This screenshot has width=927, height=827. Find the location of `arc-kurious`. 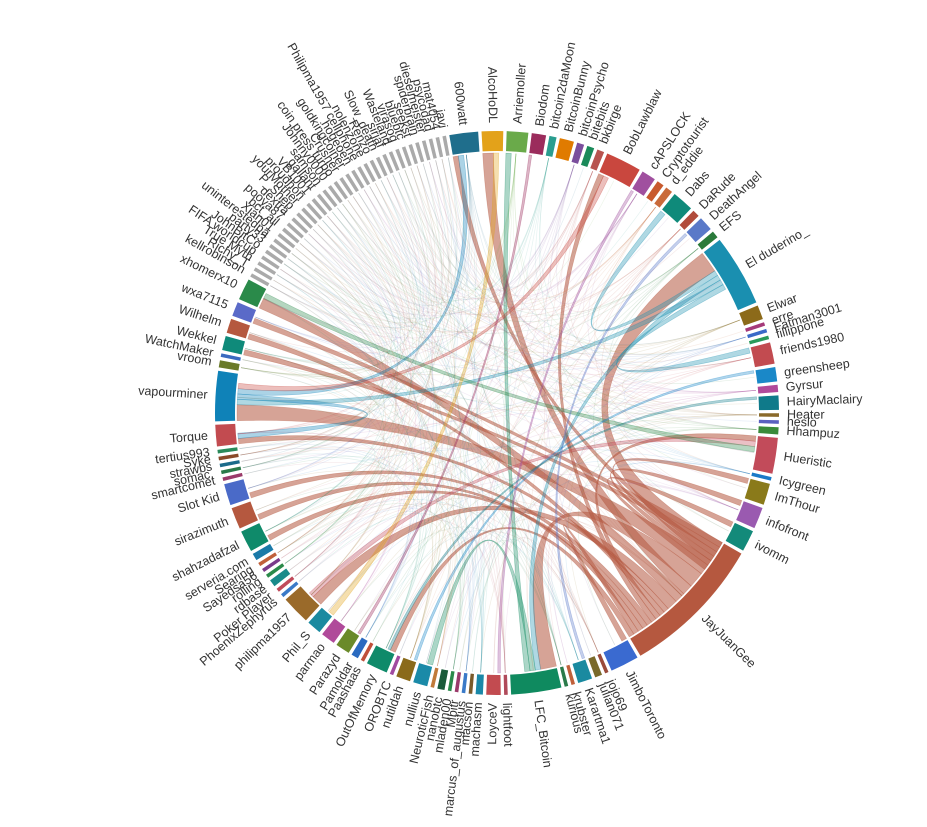

arc-kurious is located at coordinates (564, 676).